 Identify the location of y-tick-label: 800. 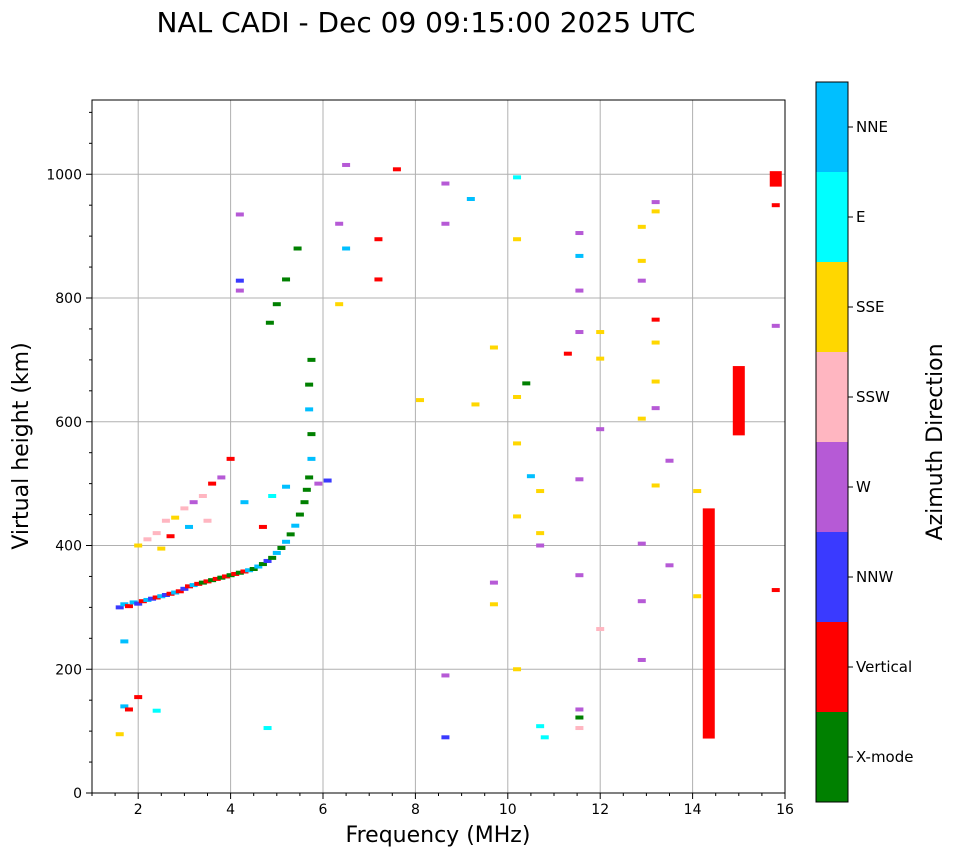
(68, 299).